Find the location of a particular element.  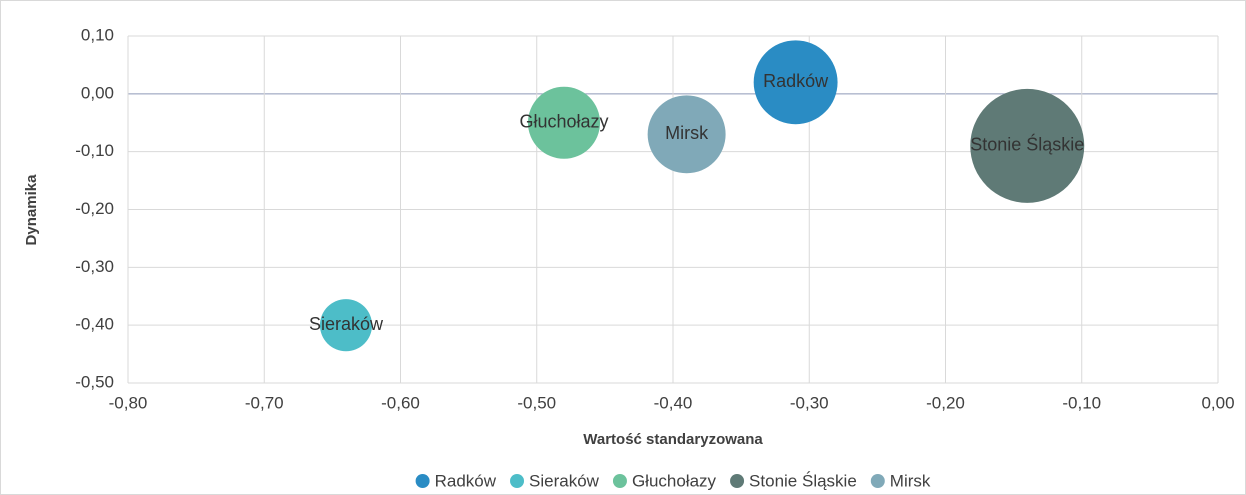

y-tick-label: -0,20 is located at coordinates (94, 208).